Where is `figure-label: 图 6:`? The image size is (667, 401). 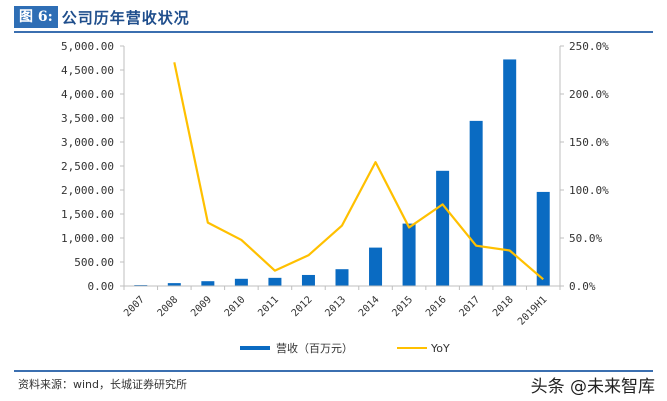 figure-label: 图 6: is located at coordinates (36, 17).